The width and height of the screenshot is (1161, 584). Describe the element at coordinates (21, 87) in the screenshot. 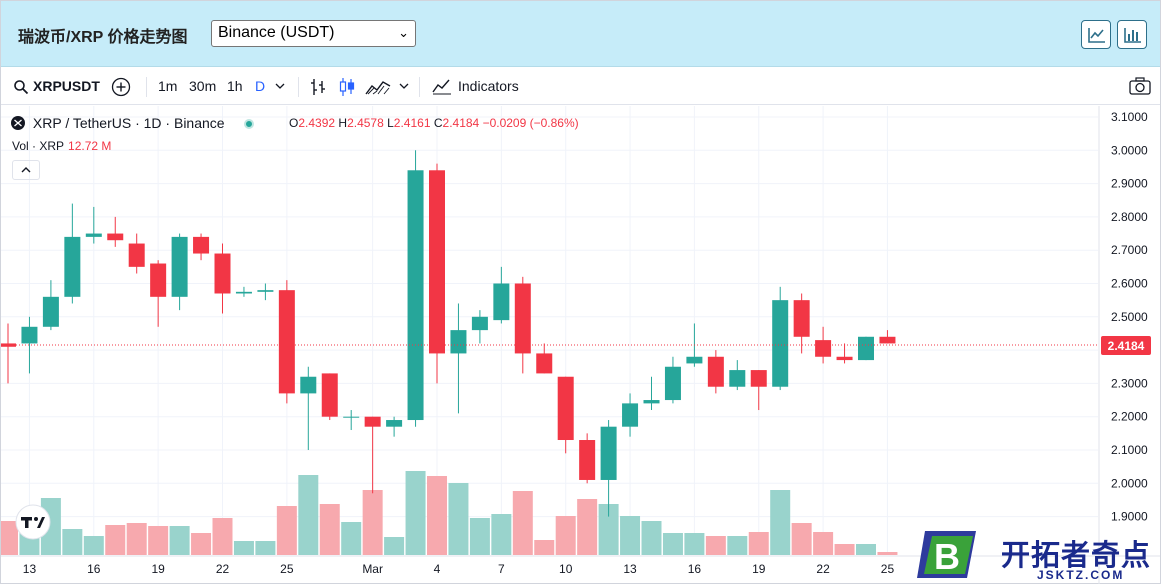

I see `search-icon` at that location.